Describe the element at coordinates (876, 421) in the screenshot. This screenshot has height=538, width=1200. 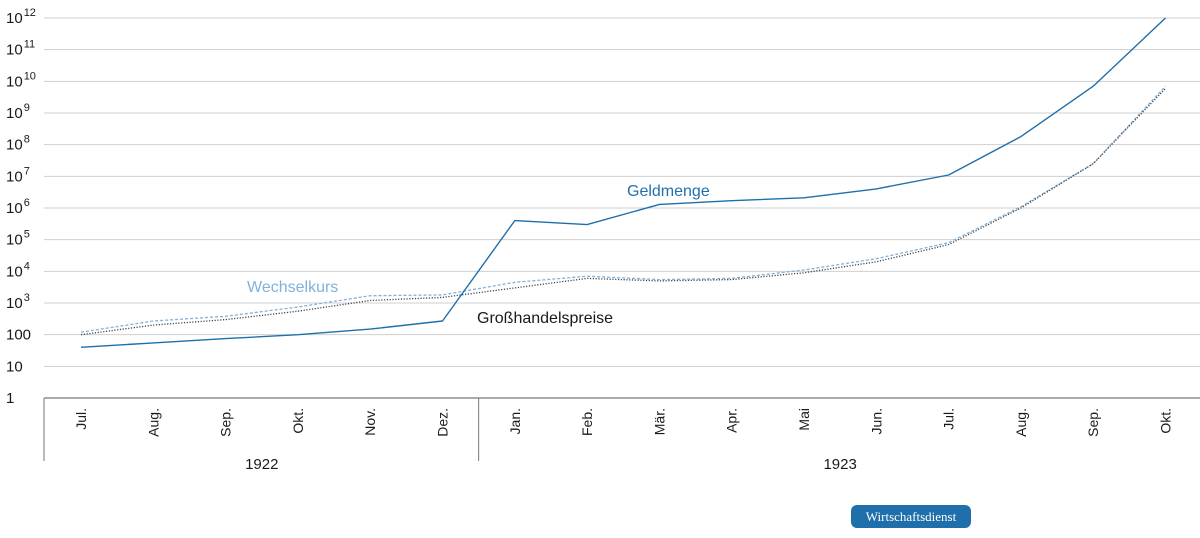
I see `x-tick-label: Jun.` at that location.